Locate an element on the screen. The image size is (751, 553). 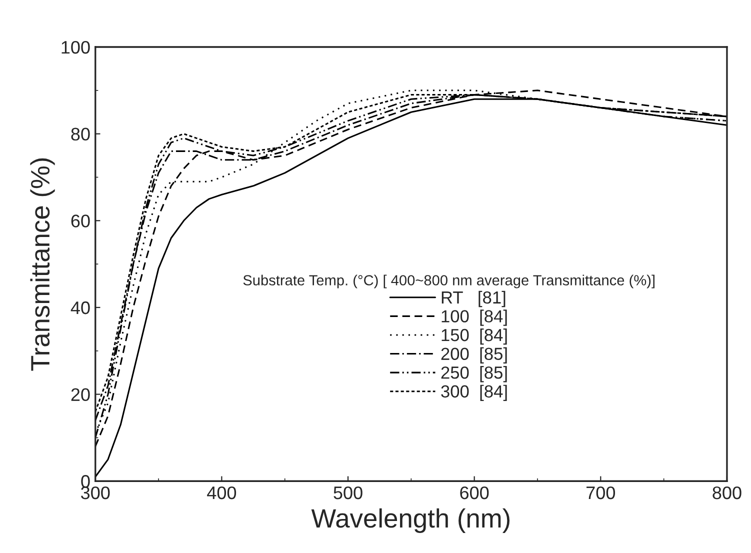
x-tick-label: 700 is located at coordinates (601, 493).